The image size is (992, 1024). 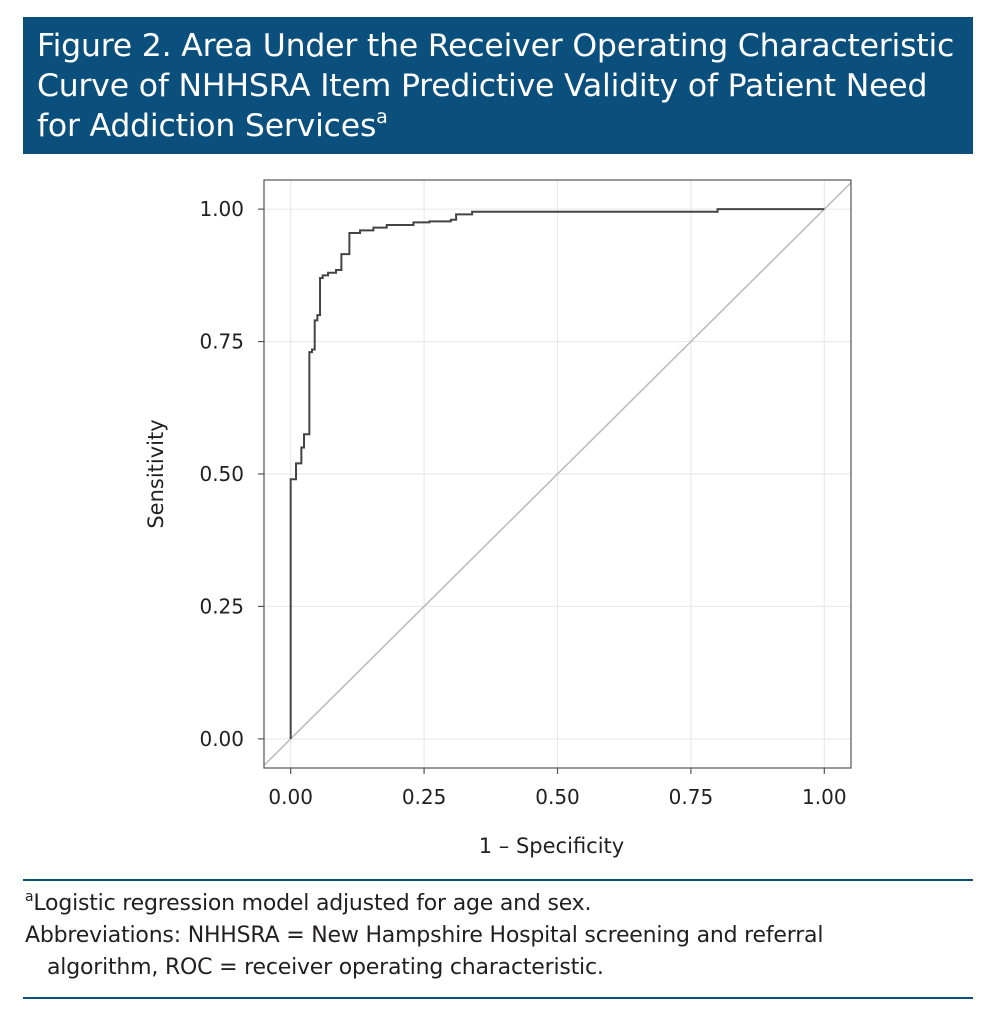 What do you see at coordinates (824, 797) in the screenshot?
I see `x-tick-label-4: 1.00` at bounding box center [824, 797].